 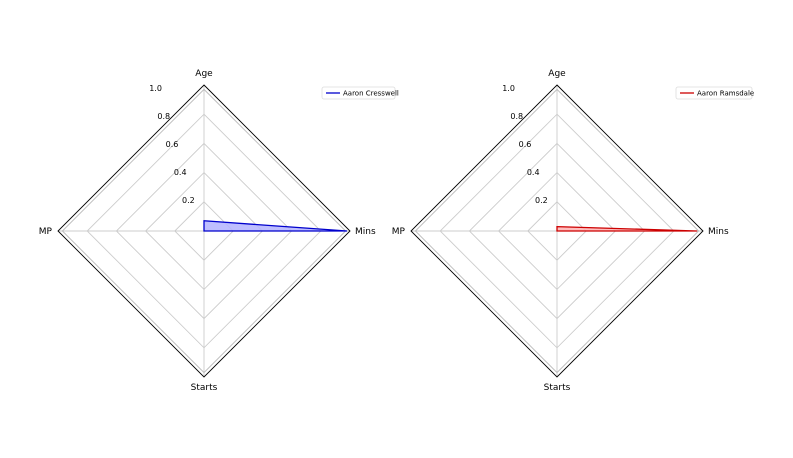 What do you see at coordinates (725, 94) in the screenshot?
I see `legend-label: Aaron Ramsdale` at bounding box center [725, 94].